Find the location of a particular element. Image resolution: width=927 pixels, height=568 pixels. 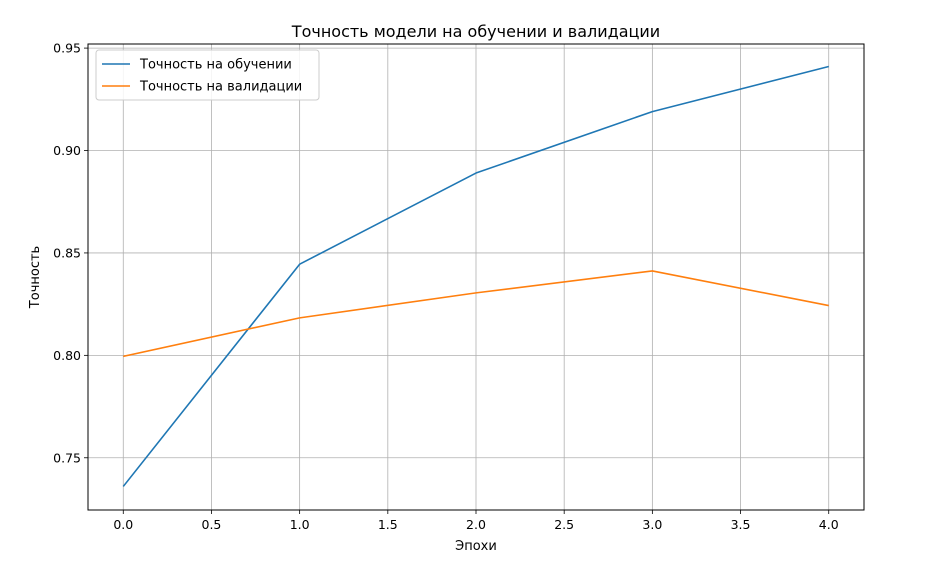

x-tick-label: 4.0 is located at coordinates (829, 524).